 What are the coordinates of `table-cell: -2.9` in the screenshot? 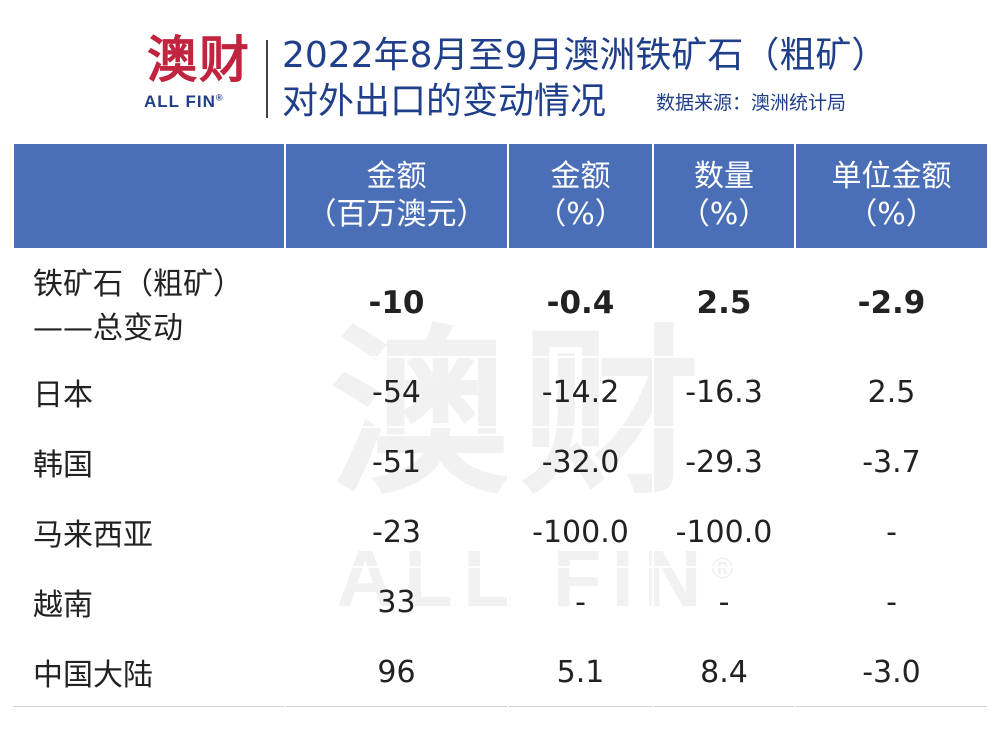 It's located at (891, 303).